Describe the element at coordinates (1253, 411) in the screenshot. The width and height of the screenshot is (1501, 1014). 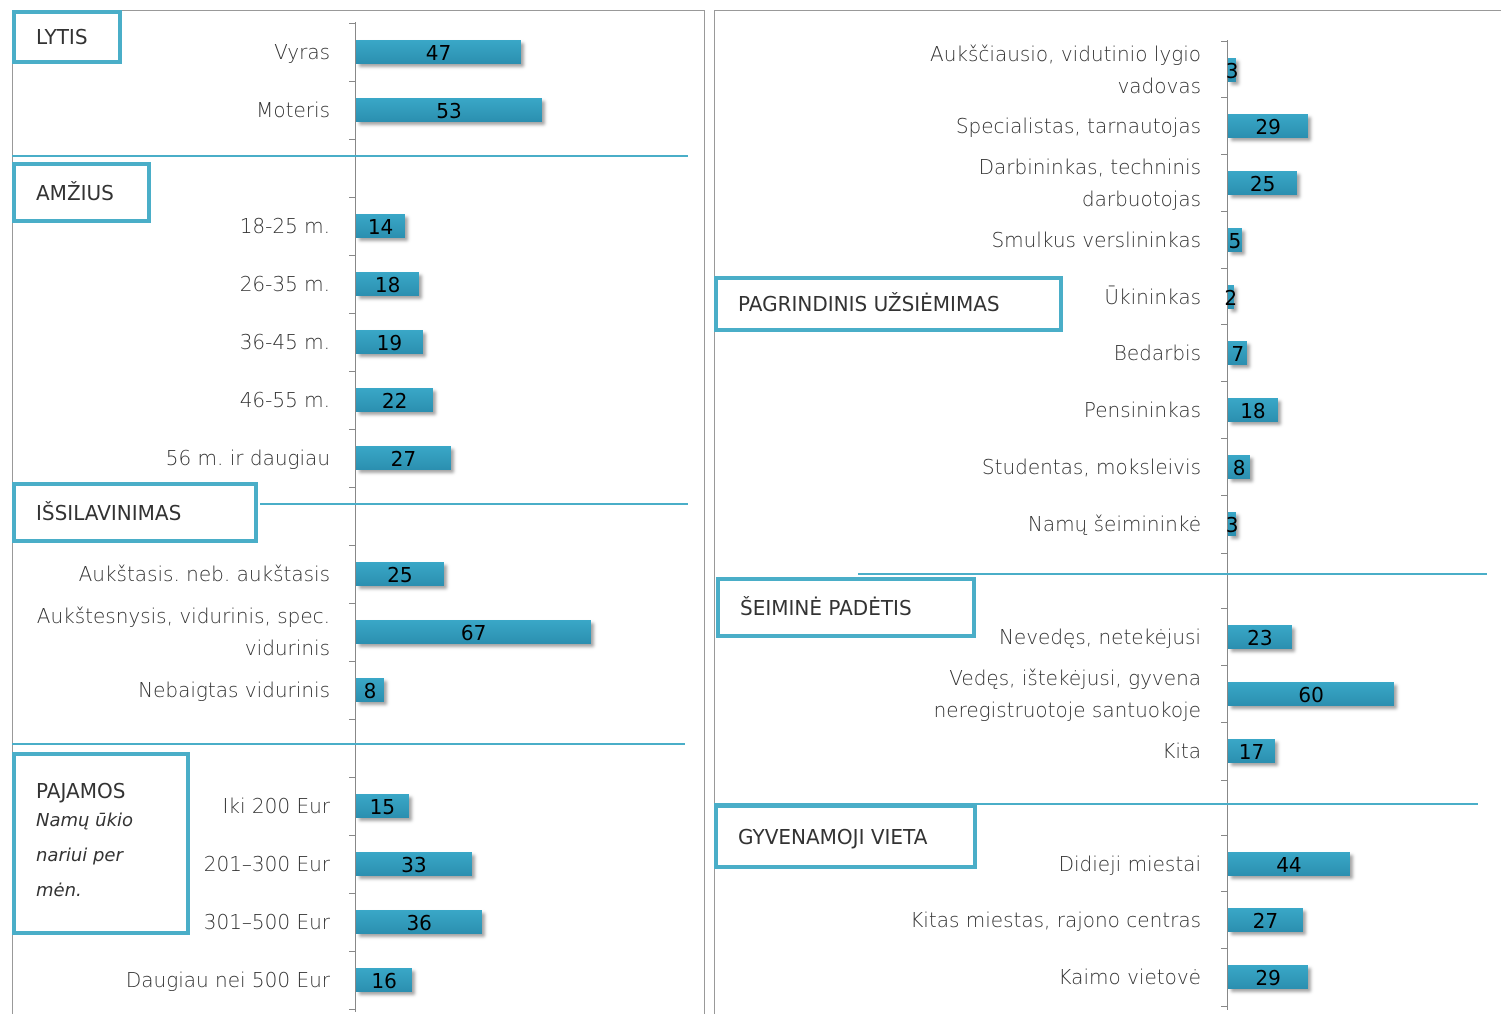
I see `value-label: 18` at that location.